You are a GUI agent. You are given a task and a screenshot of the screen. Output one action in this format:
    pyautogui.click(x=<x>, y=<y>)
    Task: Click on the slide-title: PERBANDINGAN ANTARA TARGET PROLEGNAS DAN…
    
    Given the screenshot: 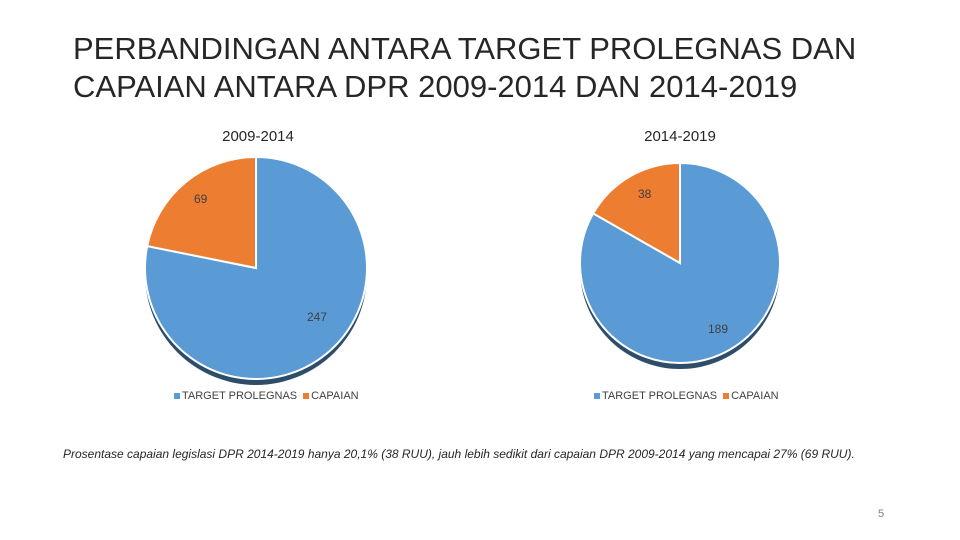 What is the action you would take?
    pyautogui.click(x=483, y=68)
    